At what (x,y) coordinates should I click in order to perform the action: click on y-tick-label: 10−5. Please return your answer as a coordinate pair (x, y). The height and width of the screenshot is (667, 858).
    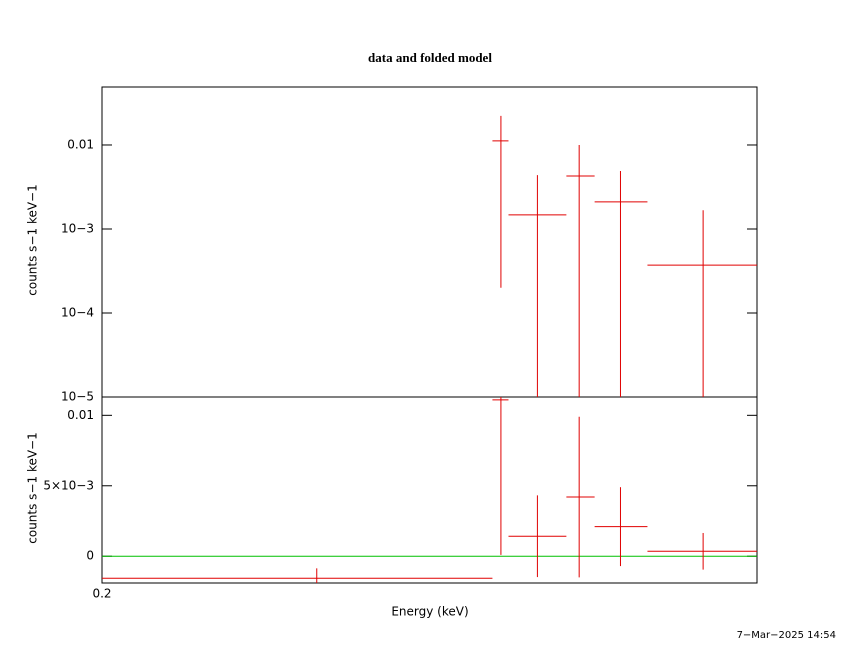
    Looking at the image, I should click on (77, 397).